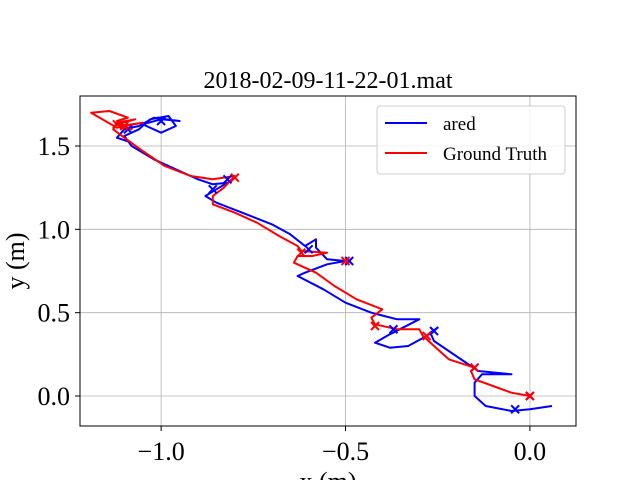  What do you see at coordinates (495, 154) in the screenshot?
I see `legend-label-ground-truth: Ground Truth` at bounding box center [495, 154].